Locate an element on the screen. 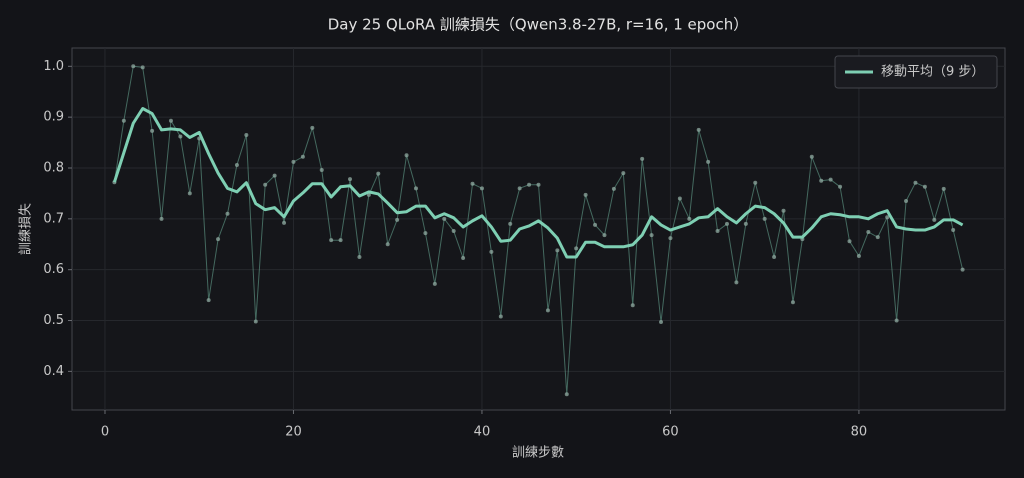  y-axis-label: 訓練損失 is located at coordinates (26, 229).